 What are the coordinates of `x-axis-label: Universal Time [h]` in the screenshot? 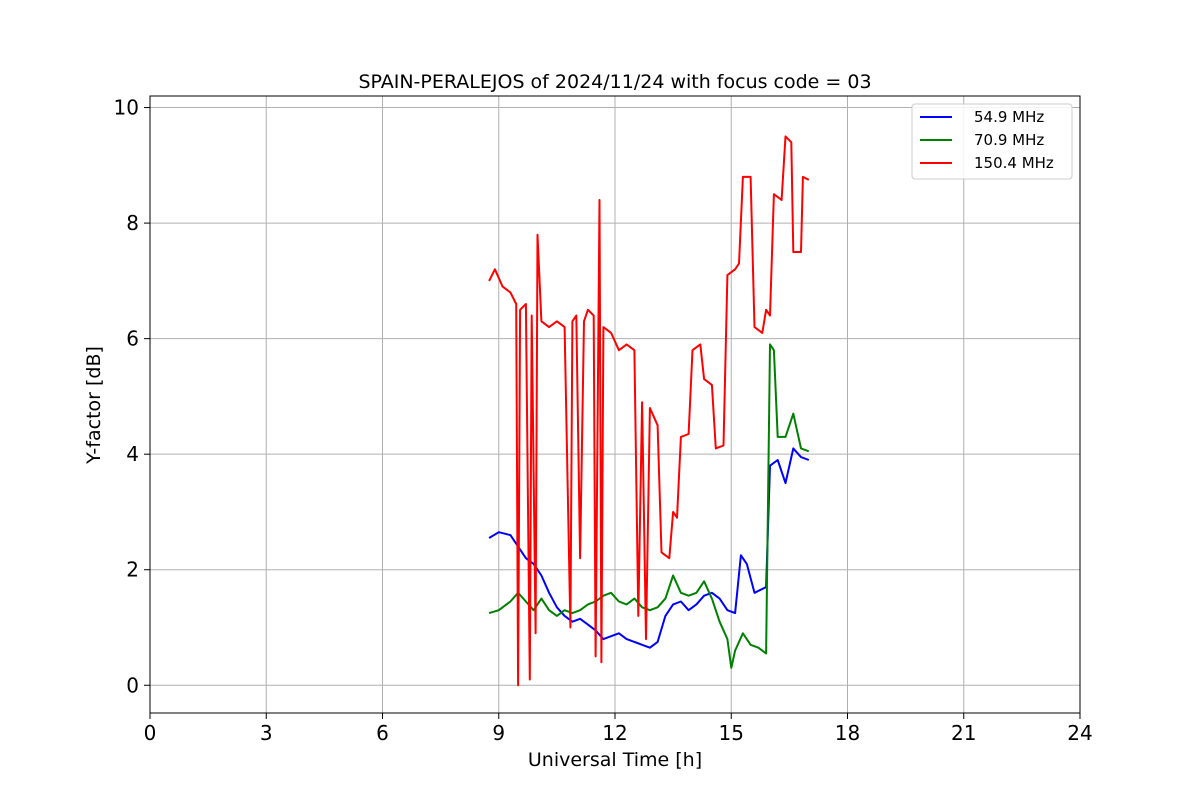 It's located at (615, 760).